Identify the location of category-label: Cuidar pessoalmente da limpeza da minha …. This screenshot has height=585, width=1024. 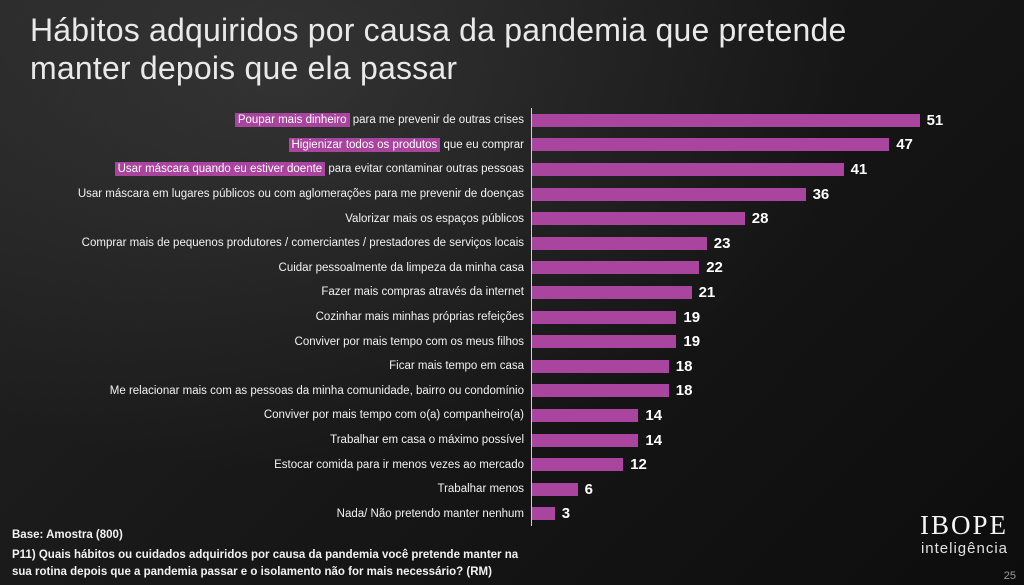
(401, 267).